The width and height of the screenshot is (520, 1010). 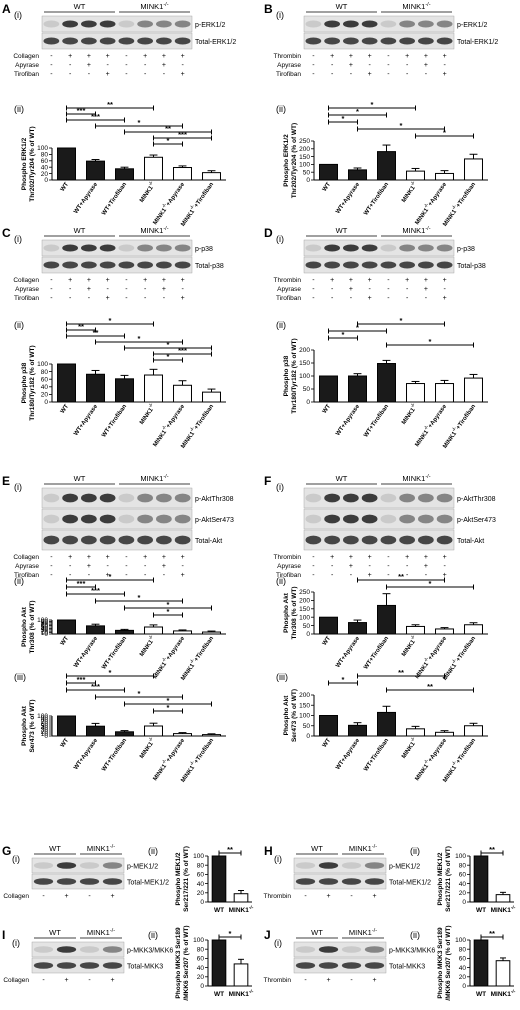 What do you see at coordinates (45, 174) in the screenshot?
I see `y-tick-label: 20` at bounding box center [45, 174].